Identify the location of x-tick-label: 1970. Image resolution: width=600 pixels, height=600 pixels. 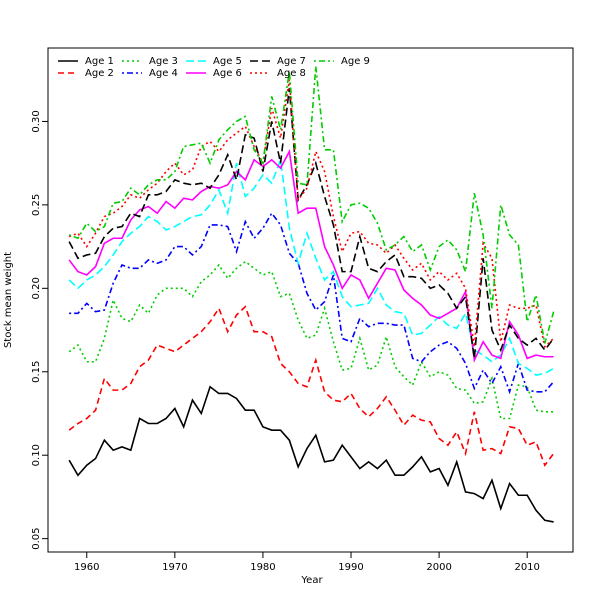
(174, 567).